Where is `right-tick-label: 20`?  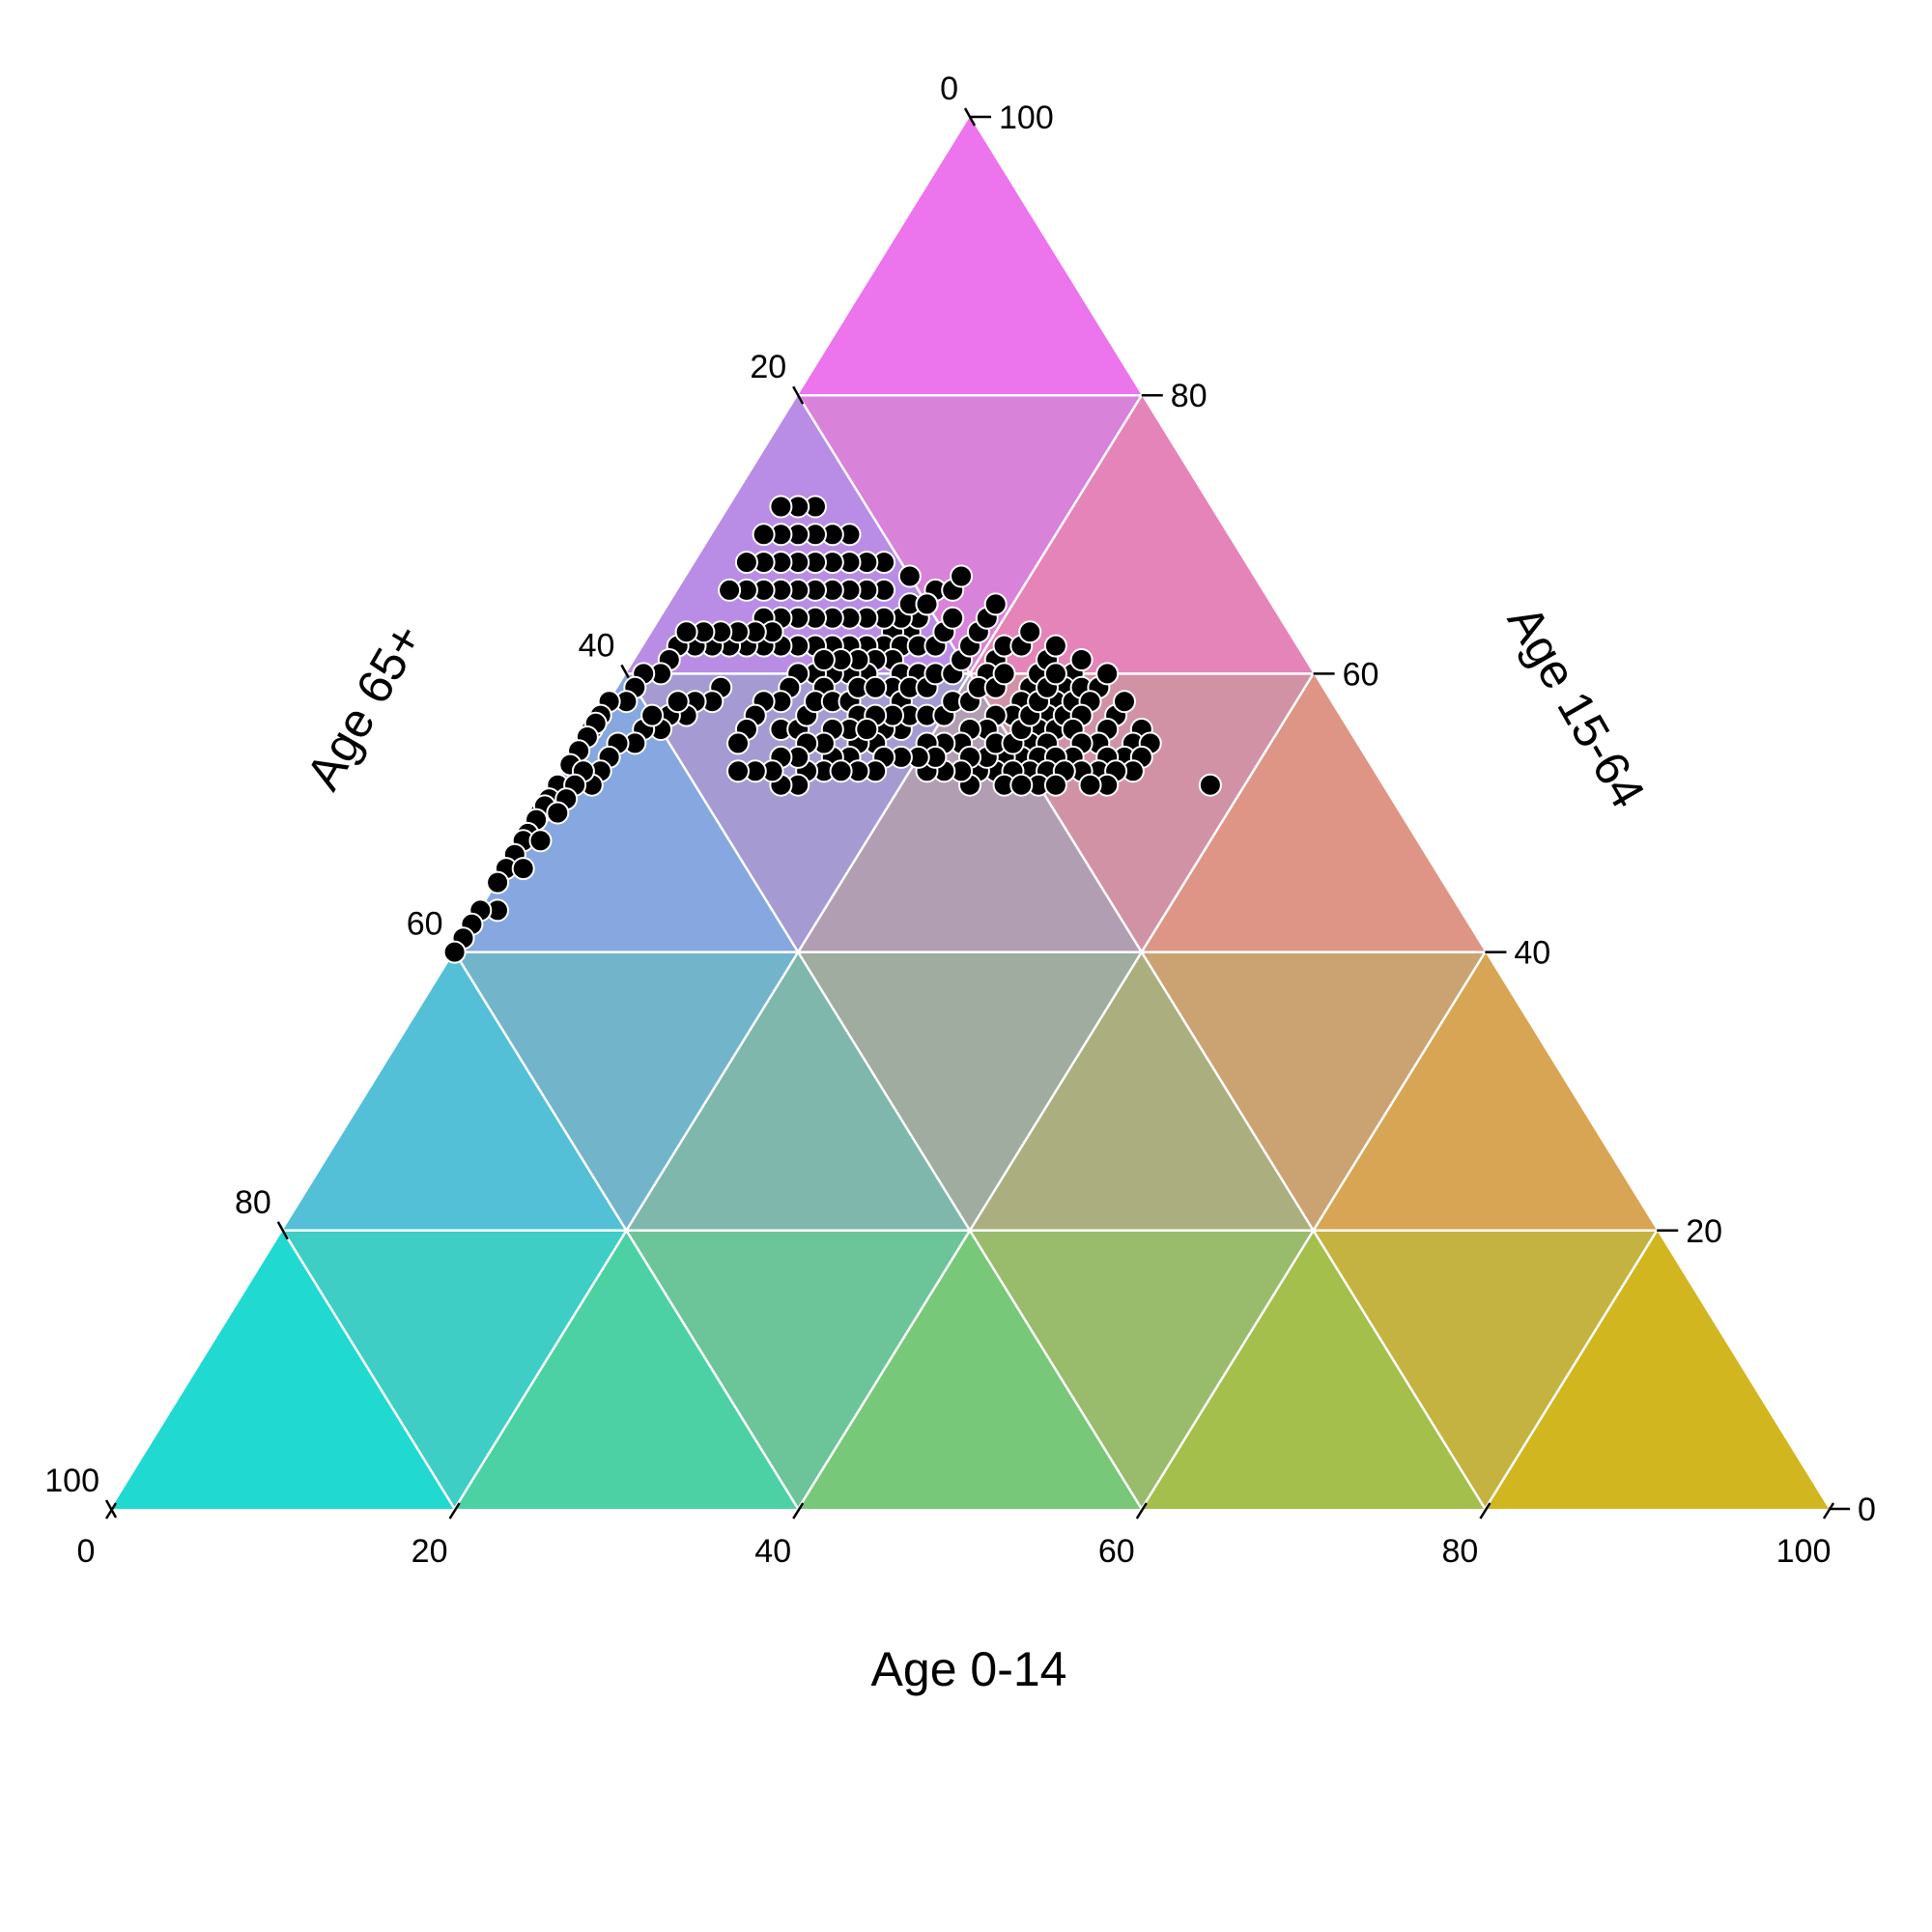
right-tick-label: 20 is located at coordinates (1704, 1231).